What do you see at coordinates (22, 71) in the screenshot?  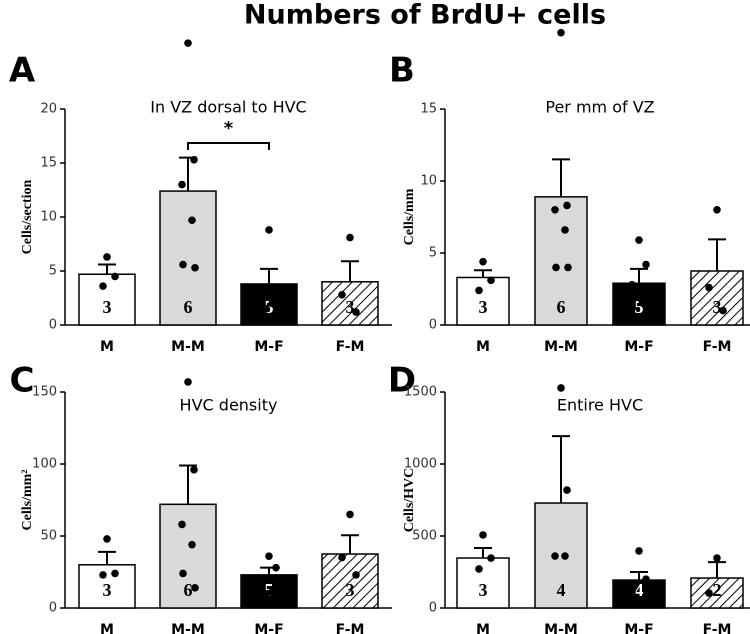 I see `panel-letter: A` at bounding box center [22, 71].